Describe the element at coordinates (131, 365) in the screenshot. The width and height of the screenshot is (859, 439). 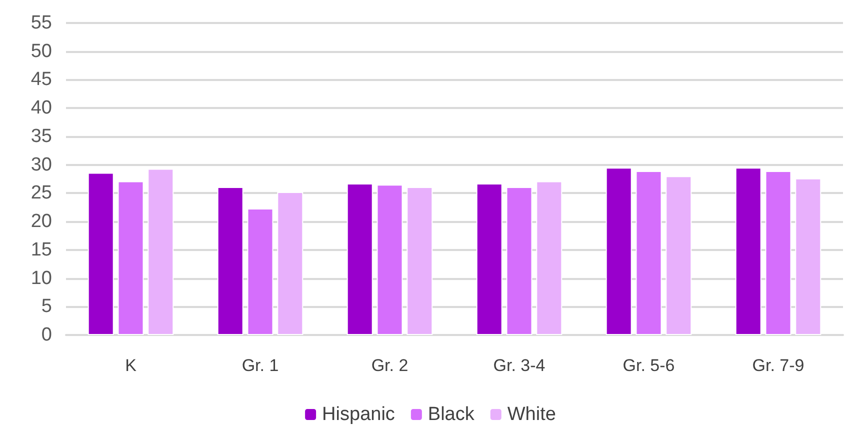
I see `x-tick-label: K` at that location.